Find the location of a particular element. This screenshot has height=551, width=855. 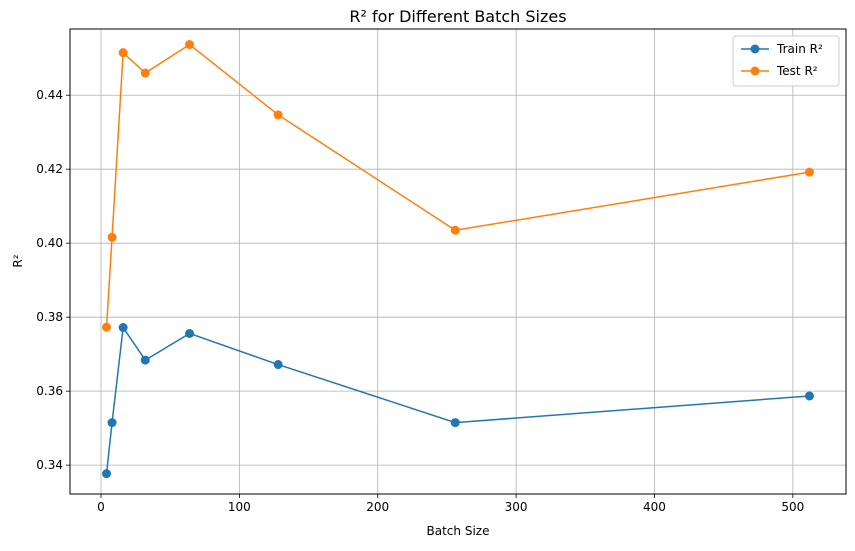

legend-item: Train R² is located at coordinates (782, 49).